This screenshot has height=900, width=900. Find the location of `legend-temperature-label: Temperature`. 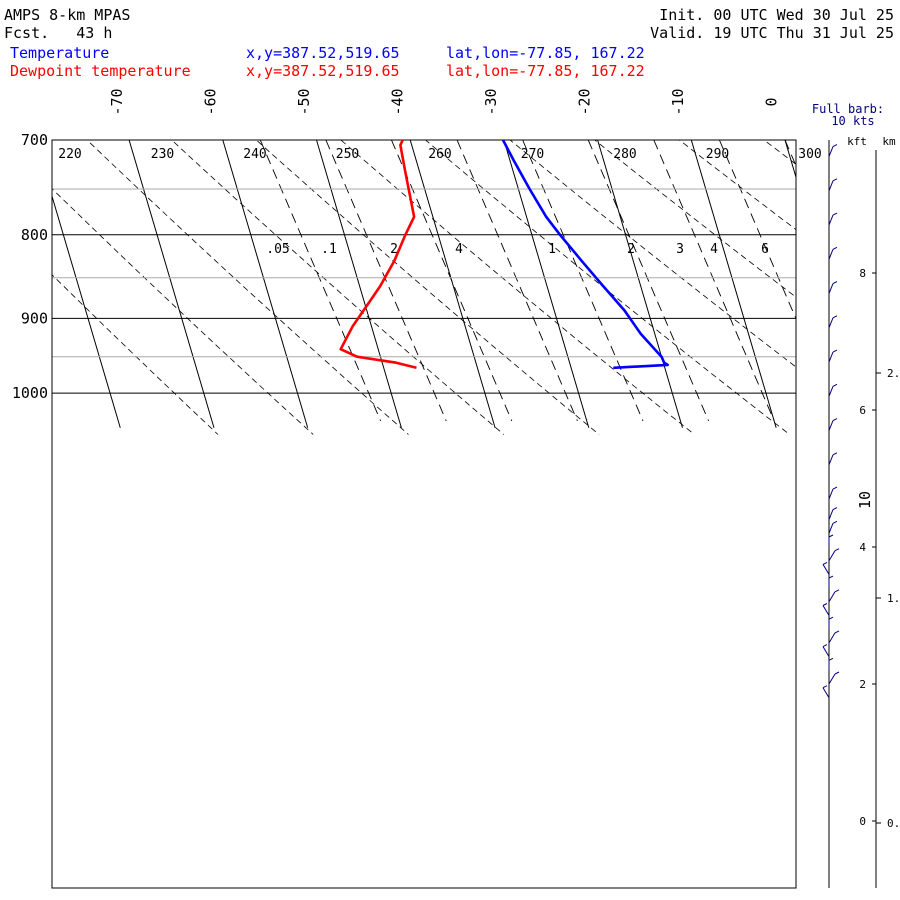

legend-temperature-label: Temperature is located at coordinates (60, 53).